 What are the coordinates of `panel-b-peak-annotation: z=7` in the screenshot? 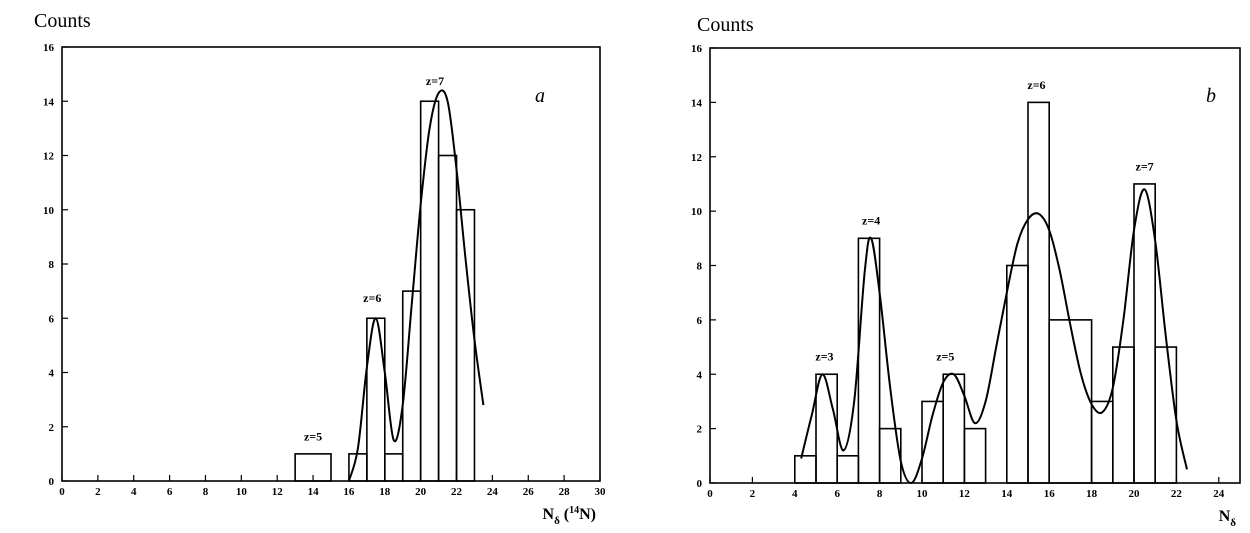 It's located at (1145, 166).